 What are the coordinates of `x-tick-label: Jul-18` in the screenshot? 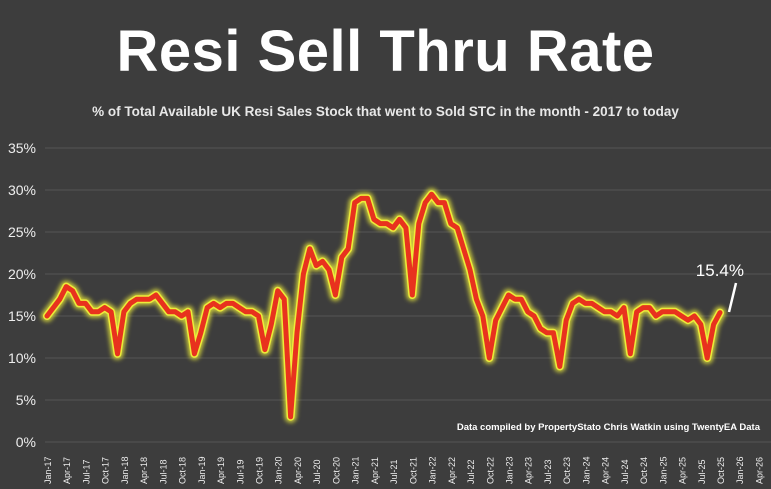 It's located at (163, 471).